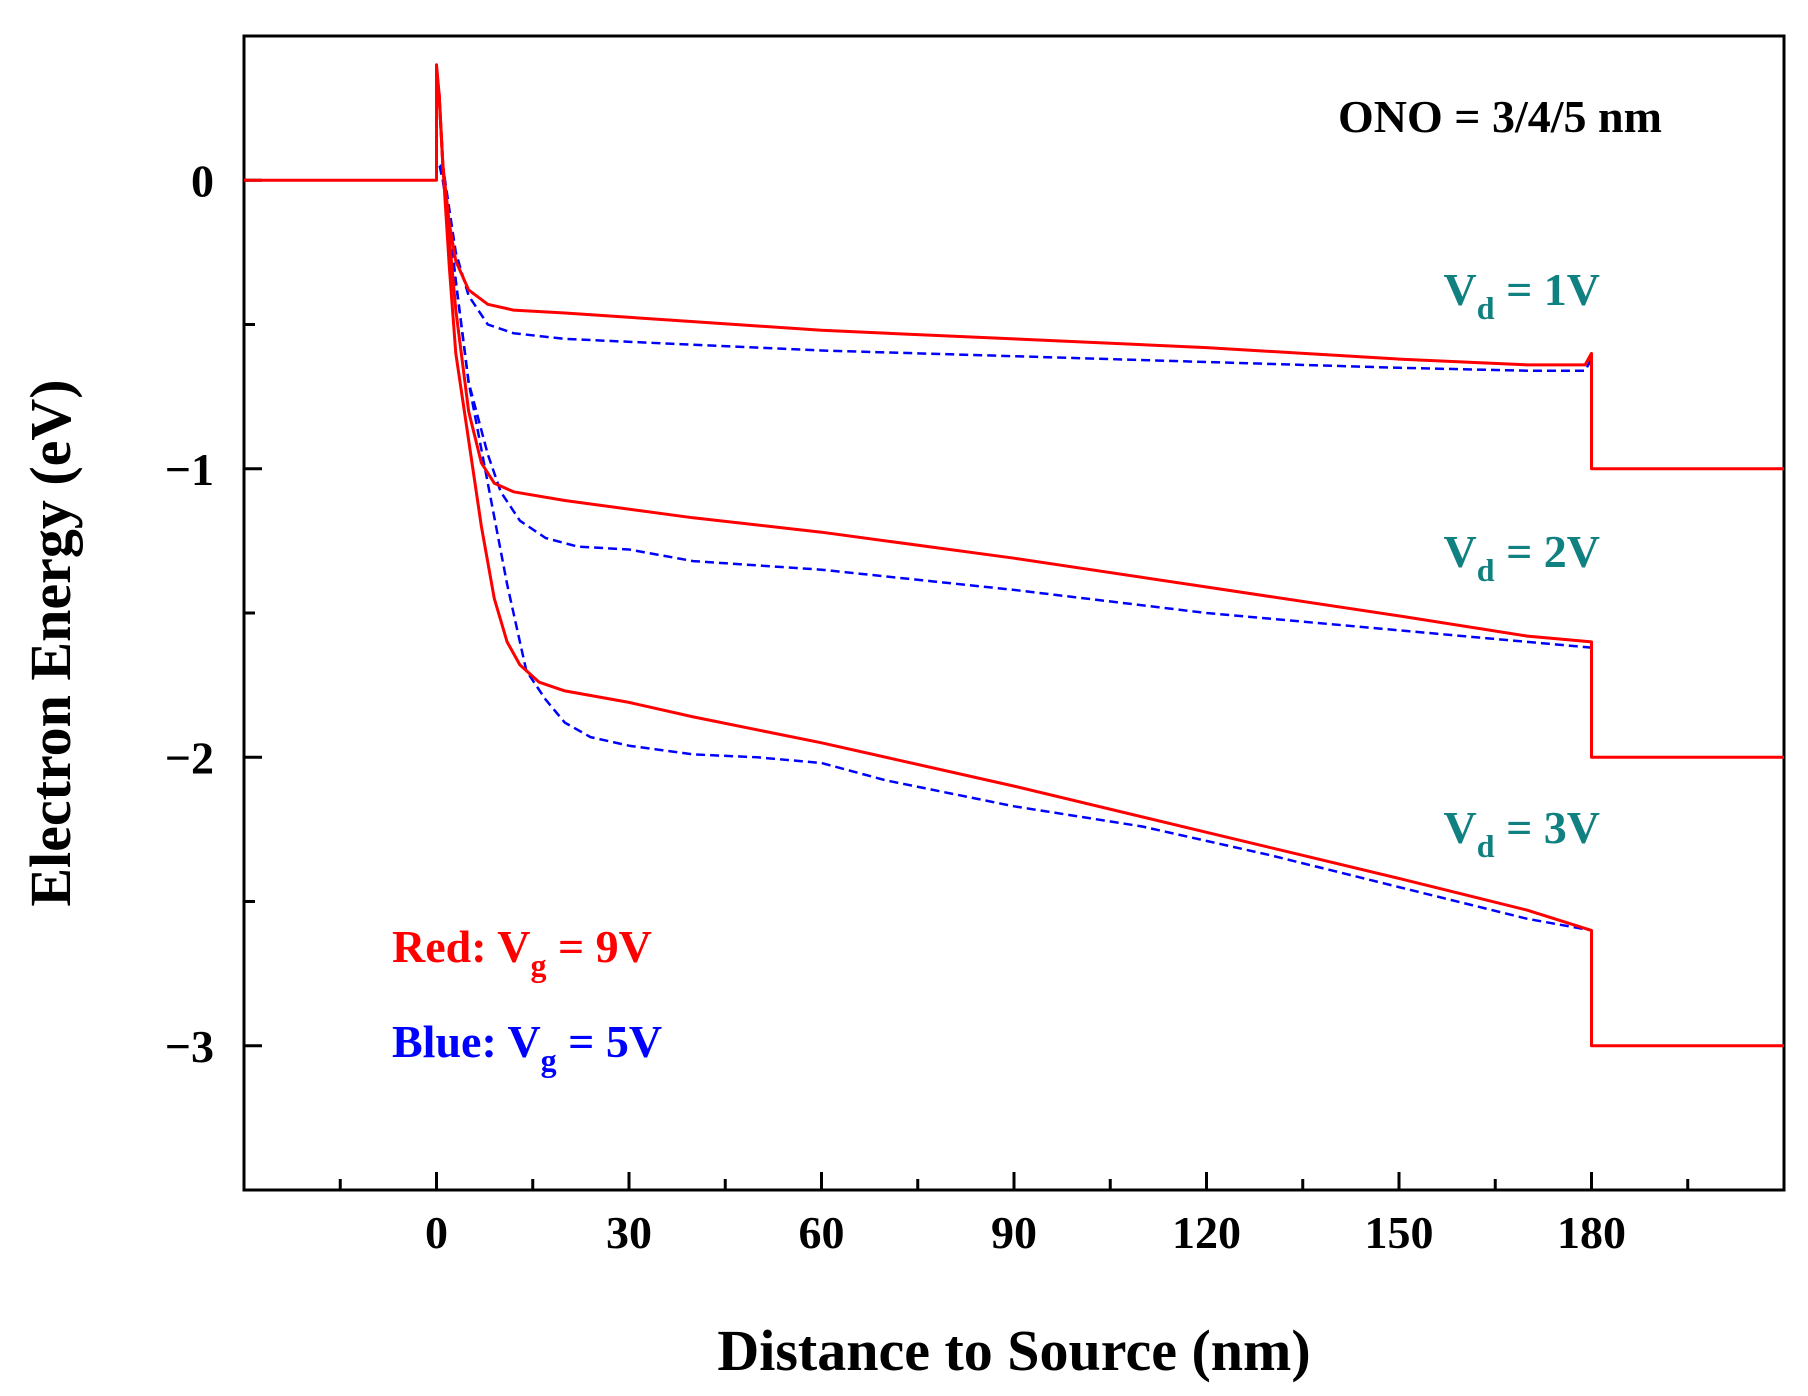  I want to click on blue-vg-5v-vd-1v-line, so click(1016, 268).